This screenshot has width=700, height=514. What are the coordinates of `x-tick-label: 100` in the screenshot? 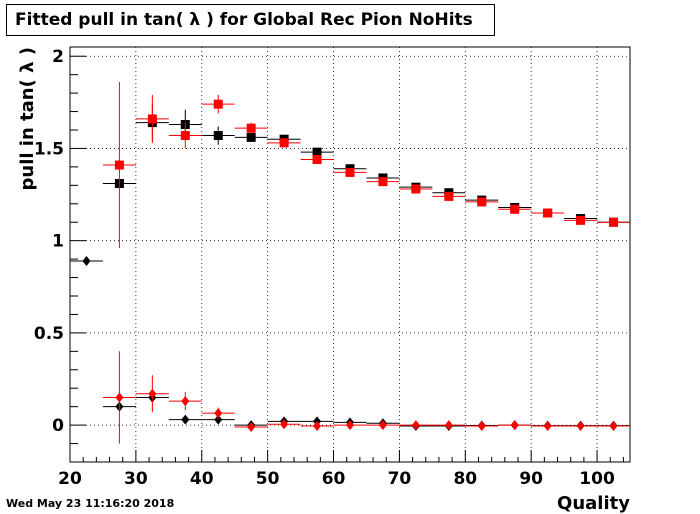 It's located at (597, 479).